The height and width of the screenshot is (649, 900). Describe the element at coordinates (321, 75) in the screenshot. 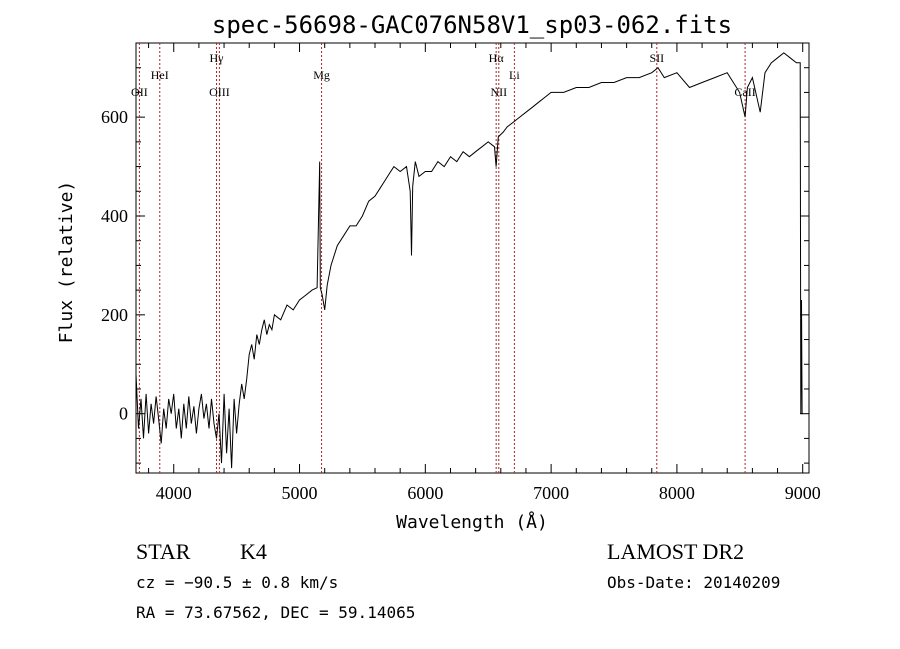

I see `spectral-line-label: Mg` at that location.